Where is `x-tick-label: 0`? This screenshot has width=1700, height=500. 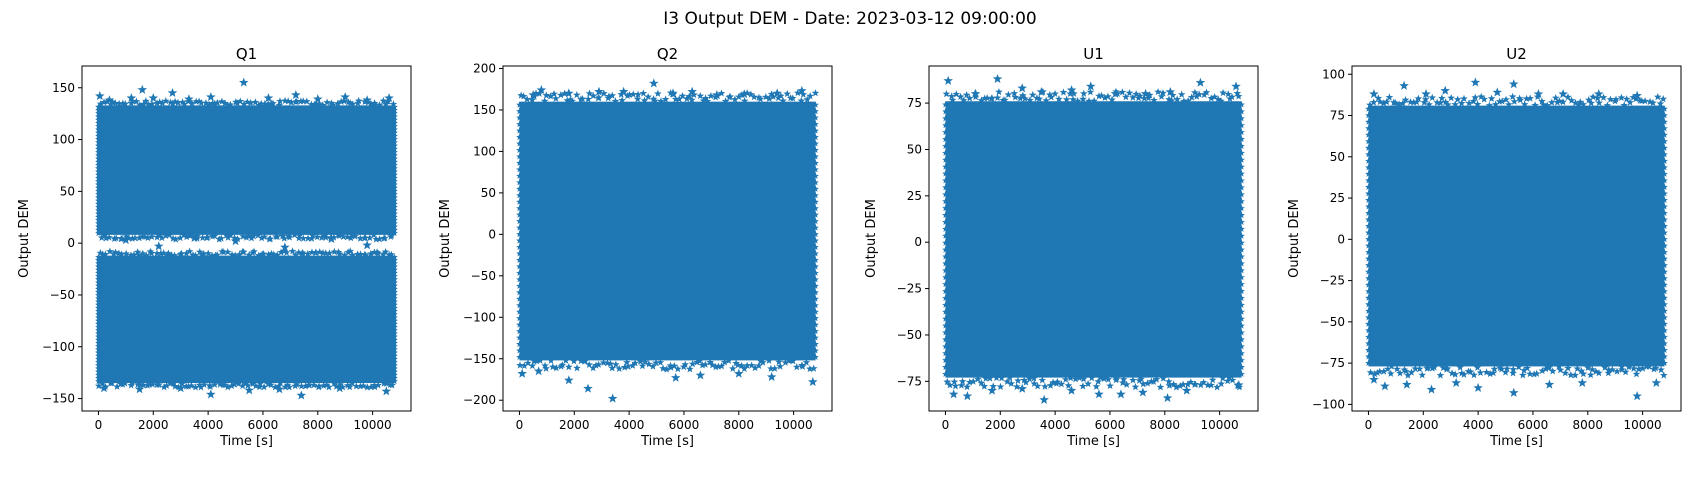
x-tick-label: 0 is located at coordinates (99, 425).